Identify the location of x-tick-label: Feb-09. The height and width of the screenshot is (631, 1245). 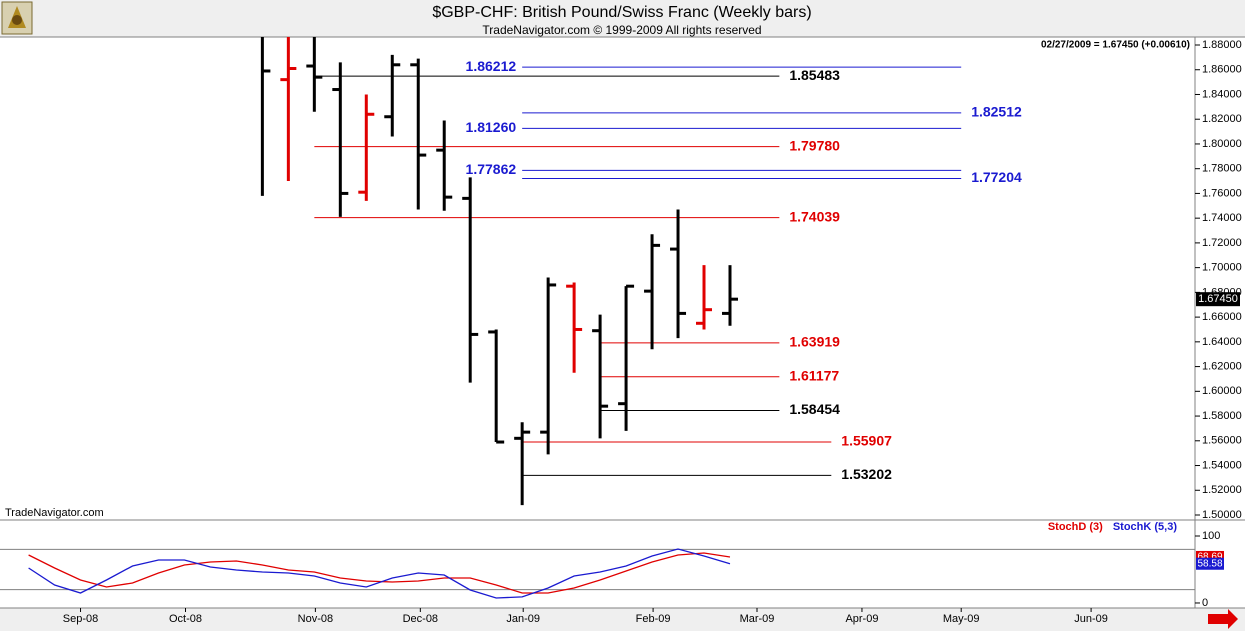
(653, 619).